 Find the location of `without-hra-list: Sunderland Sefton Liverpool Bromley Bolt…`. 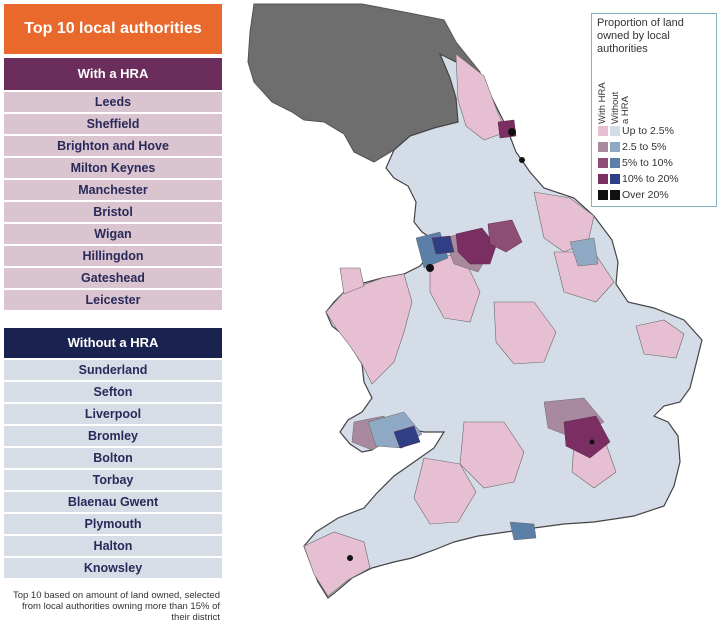

without-hra-list: Sunderland Sefton Liverpool Bromley Bolt… is located at coordinates (113, 469).